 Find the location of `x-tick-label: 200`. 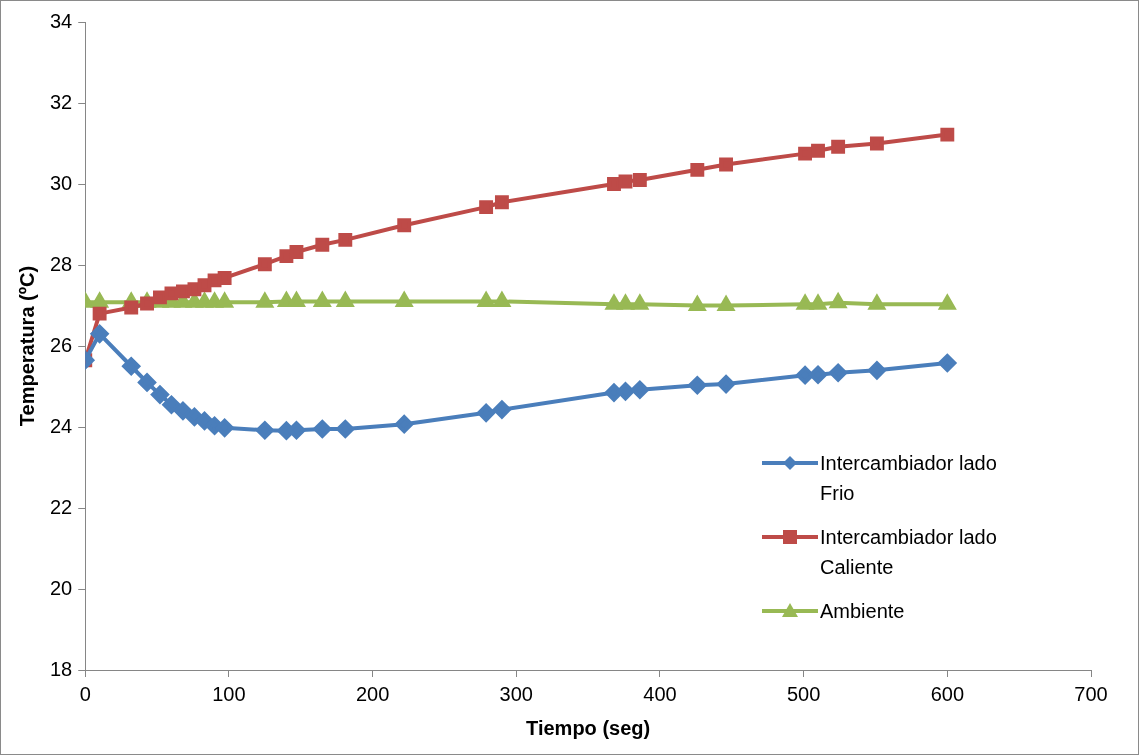

x-tick-label: 200 is located at coordinates (372, 693).